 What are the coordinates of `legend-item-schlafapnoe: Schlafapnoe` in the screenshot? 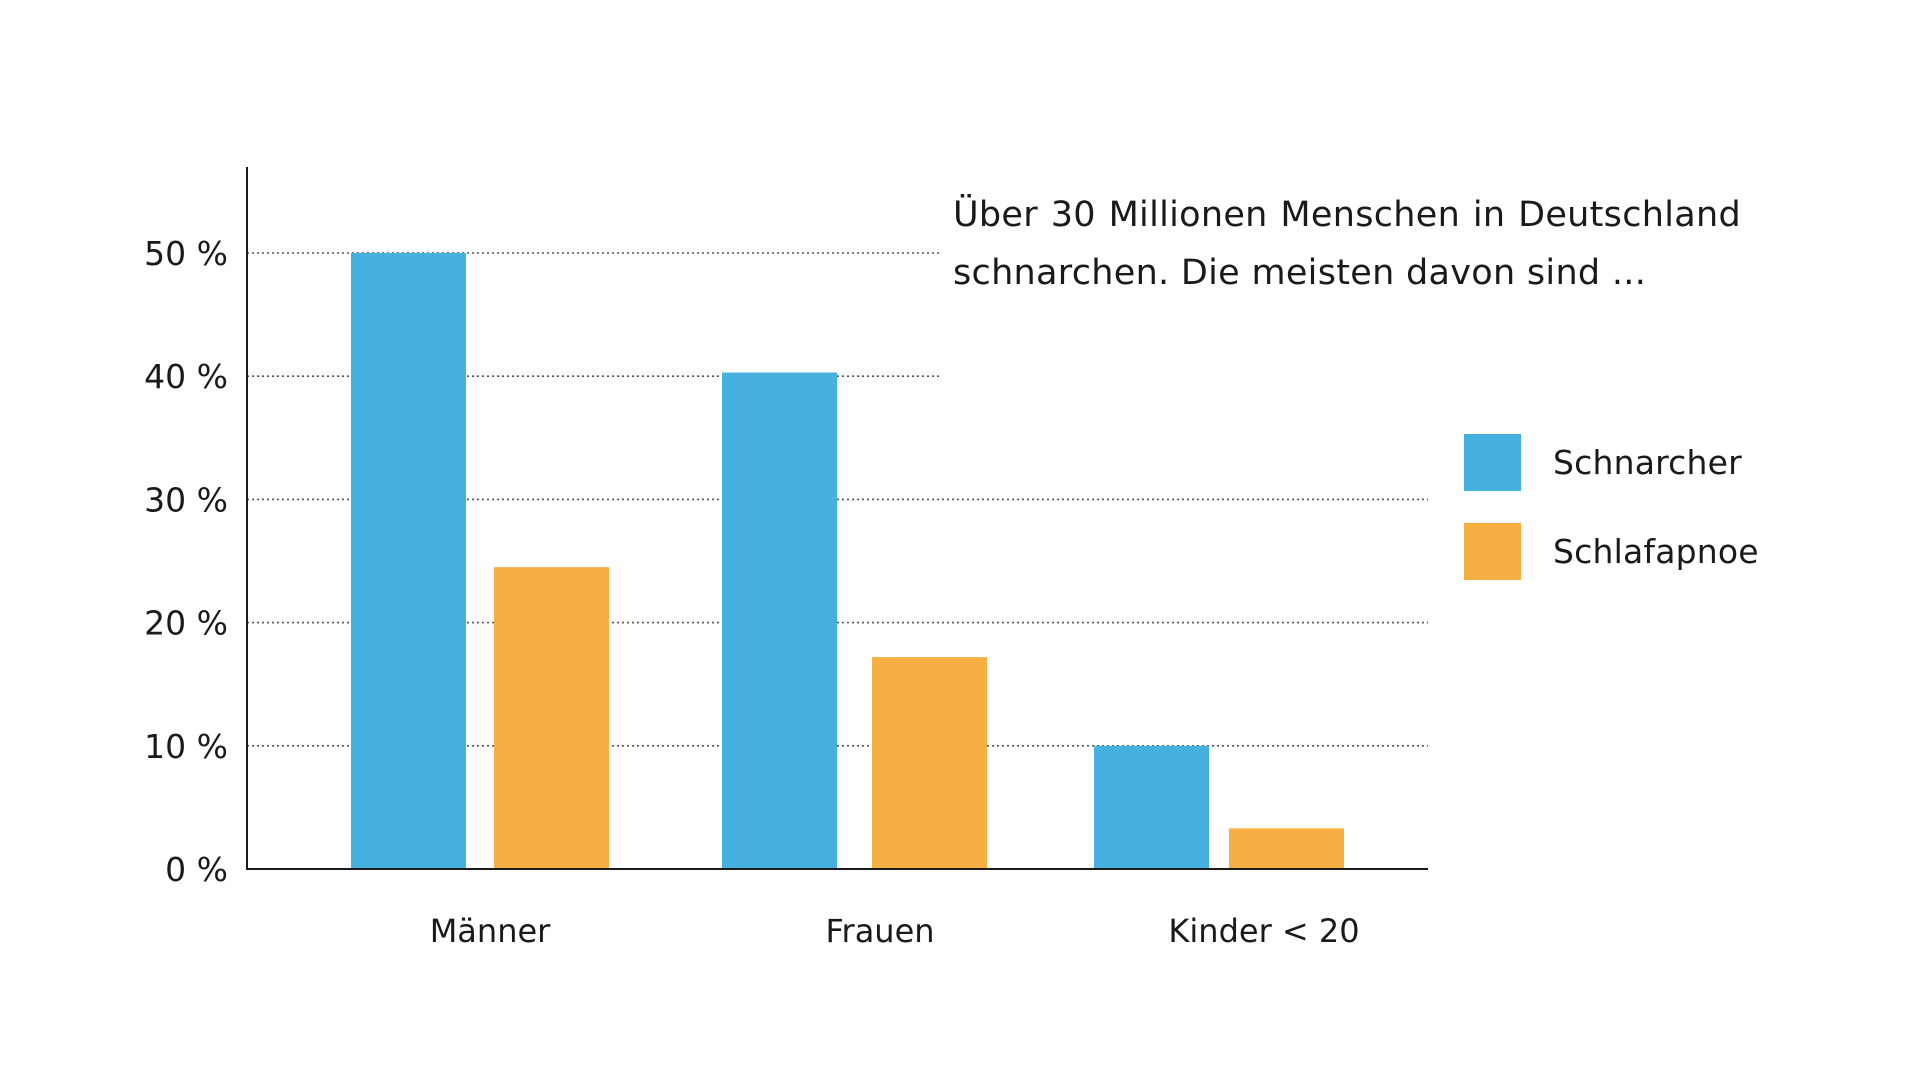 It's located at (1611, 551).